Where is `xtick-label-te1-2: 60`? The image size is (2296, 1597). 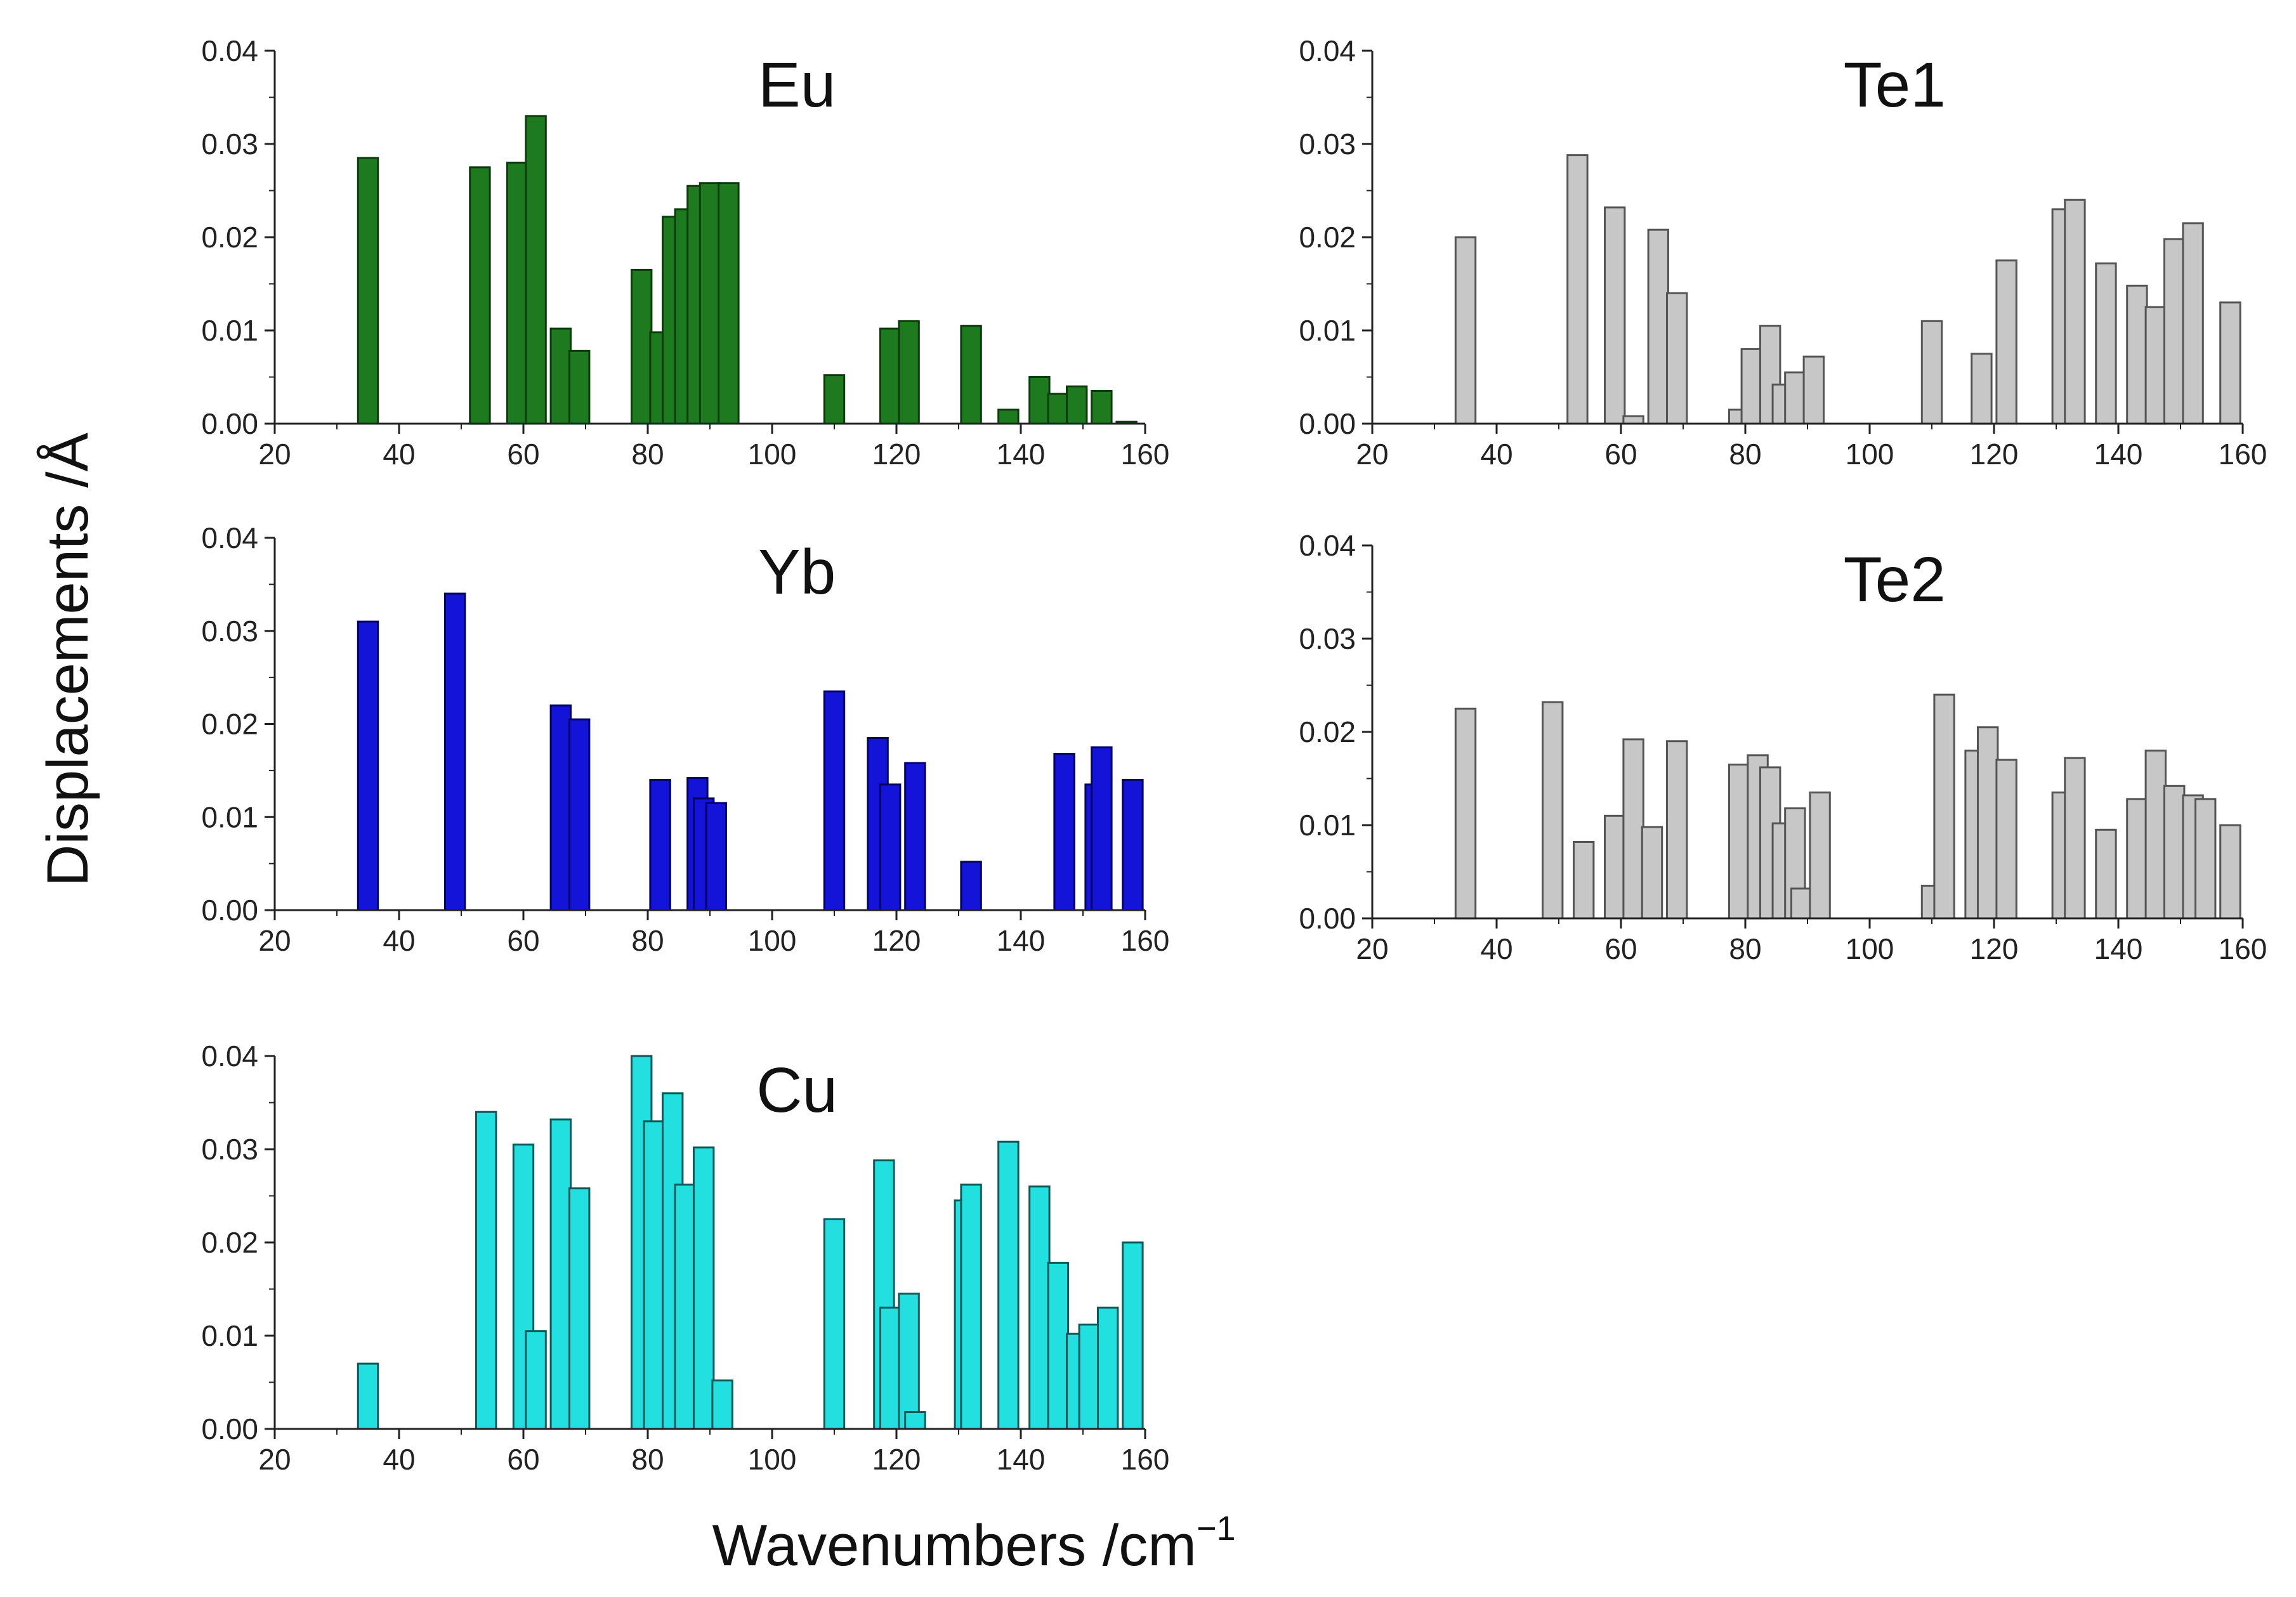
xtick-label-te1-2: 60 is located at coordinates (1620, 454).